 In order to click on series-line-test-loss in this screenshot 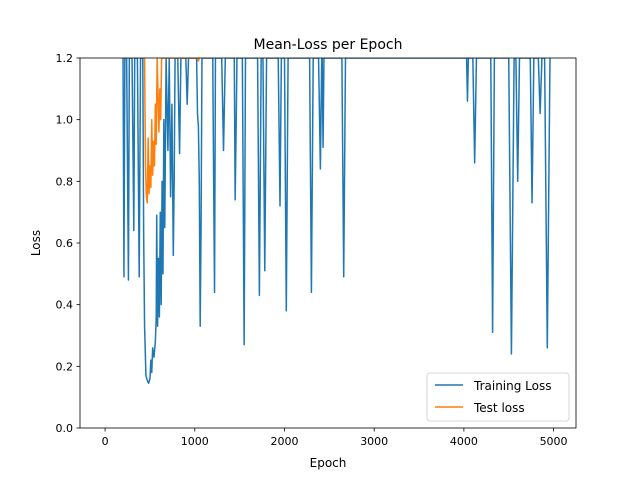, I will do `click(172, 131)`.